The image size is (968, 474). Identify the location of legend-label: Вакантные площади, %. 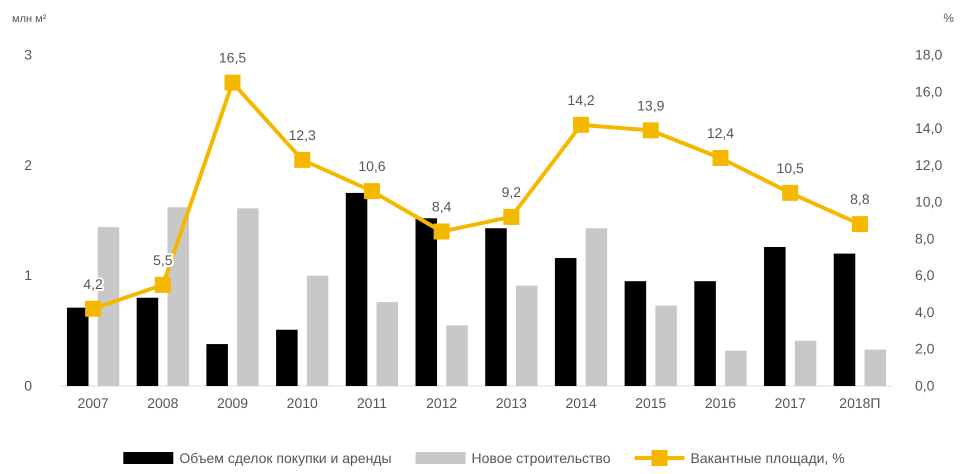
(767, 458).